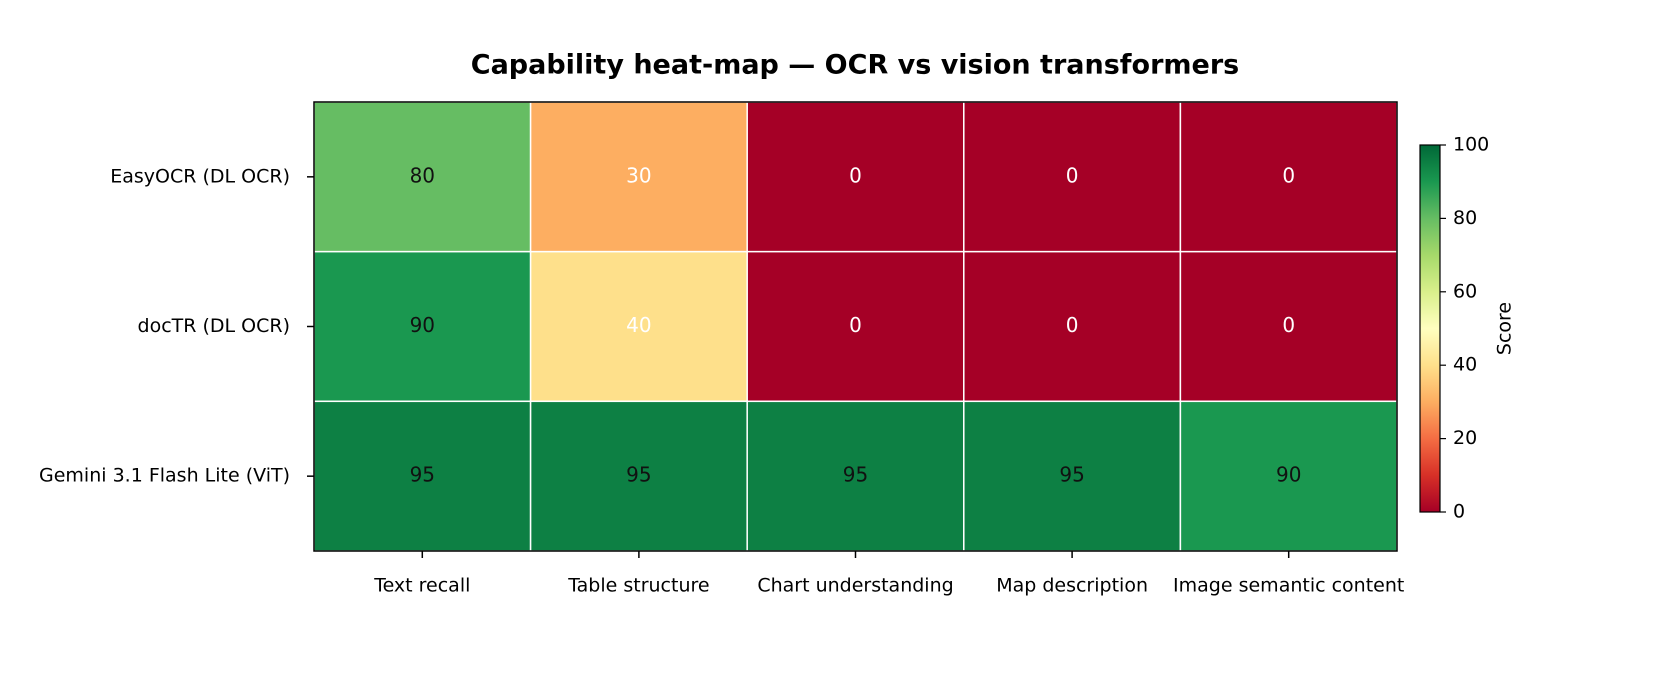 Image resolution: width=1662 pixels, height=692 pixels. What do you see at coordinates (1430, 328) in the screenshot?
I see `colorbar` at bounding box center [1430, 328].